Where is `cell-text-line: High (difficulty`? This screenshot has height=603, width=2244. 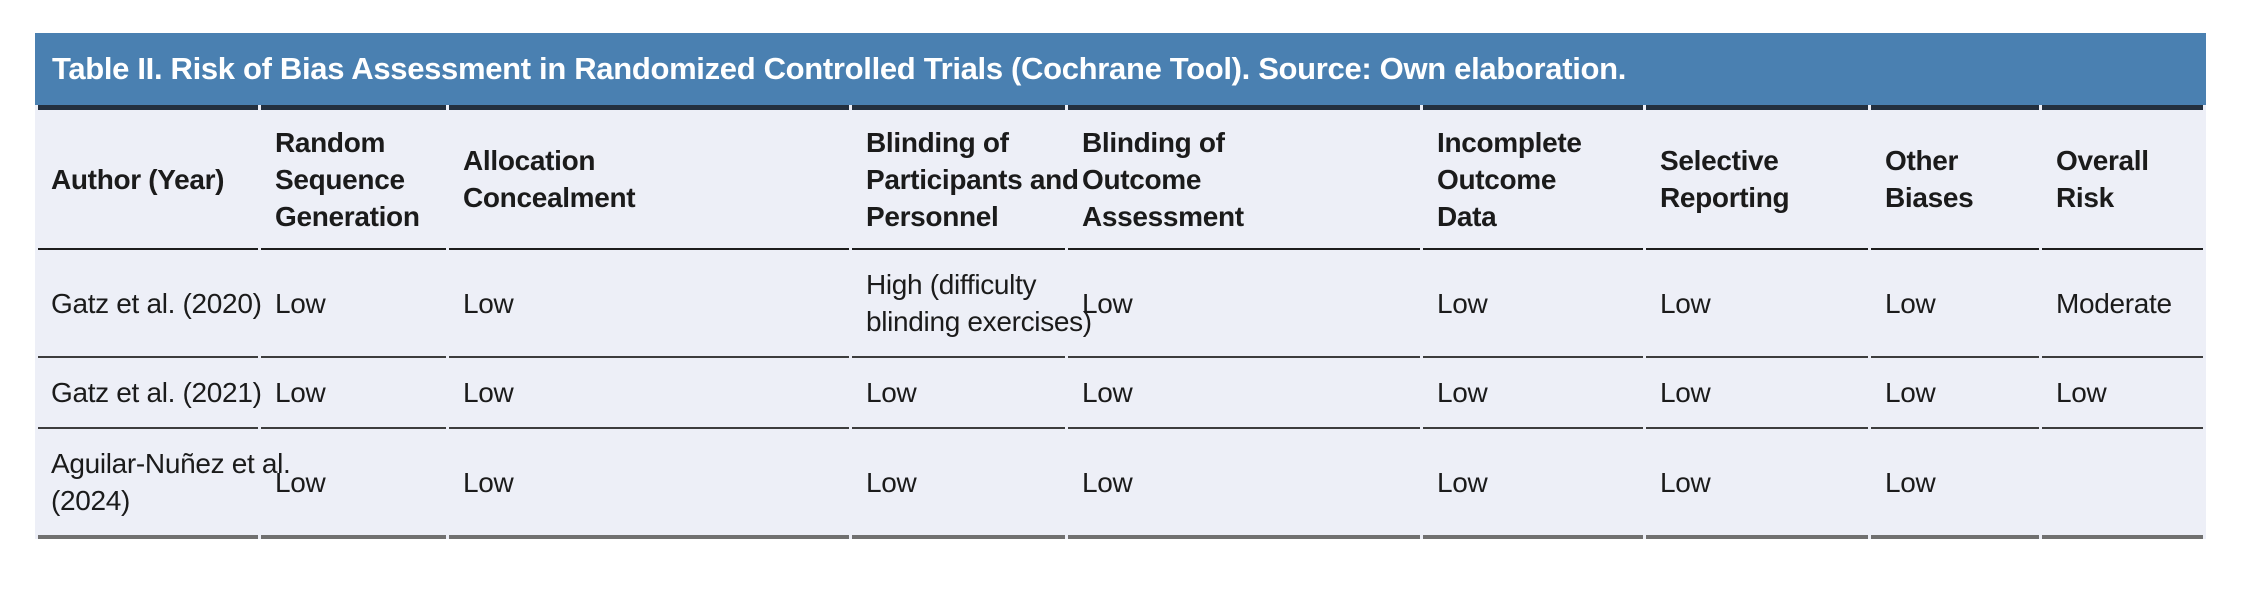
cell-text-line: High (difficulty is located at coordinates (951, 284).